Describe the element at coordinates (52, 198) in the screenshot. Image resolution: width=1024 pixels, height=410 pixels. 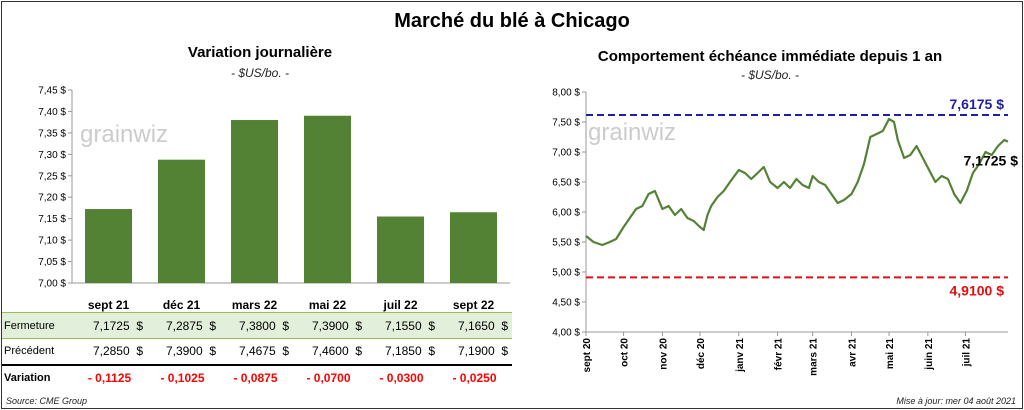
I see `bar-y-tick-label: 7,20 $` at that location.